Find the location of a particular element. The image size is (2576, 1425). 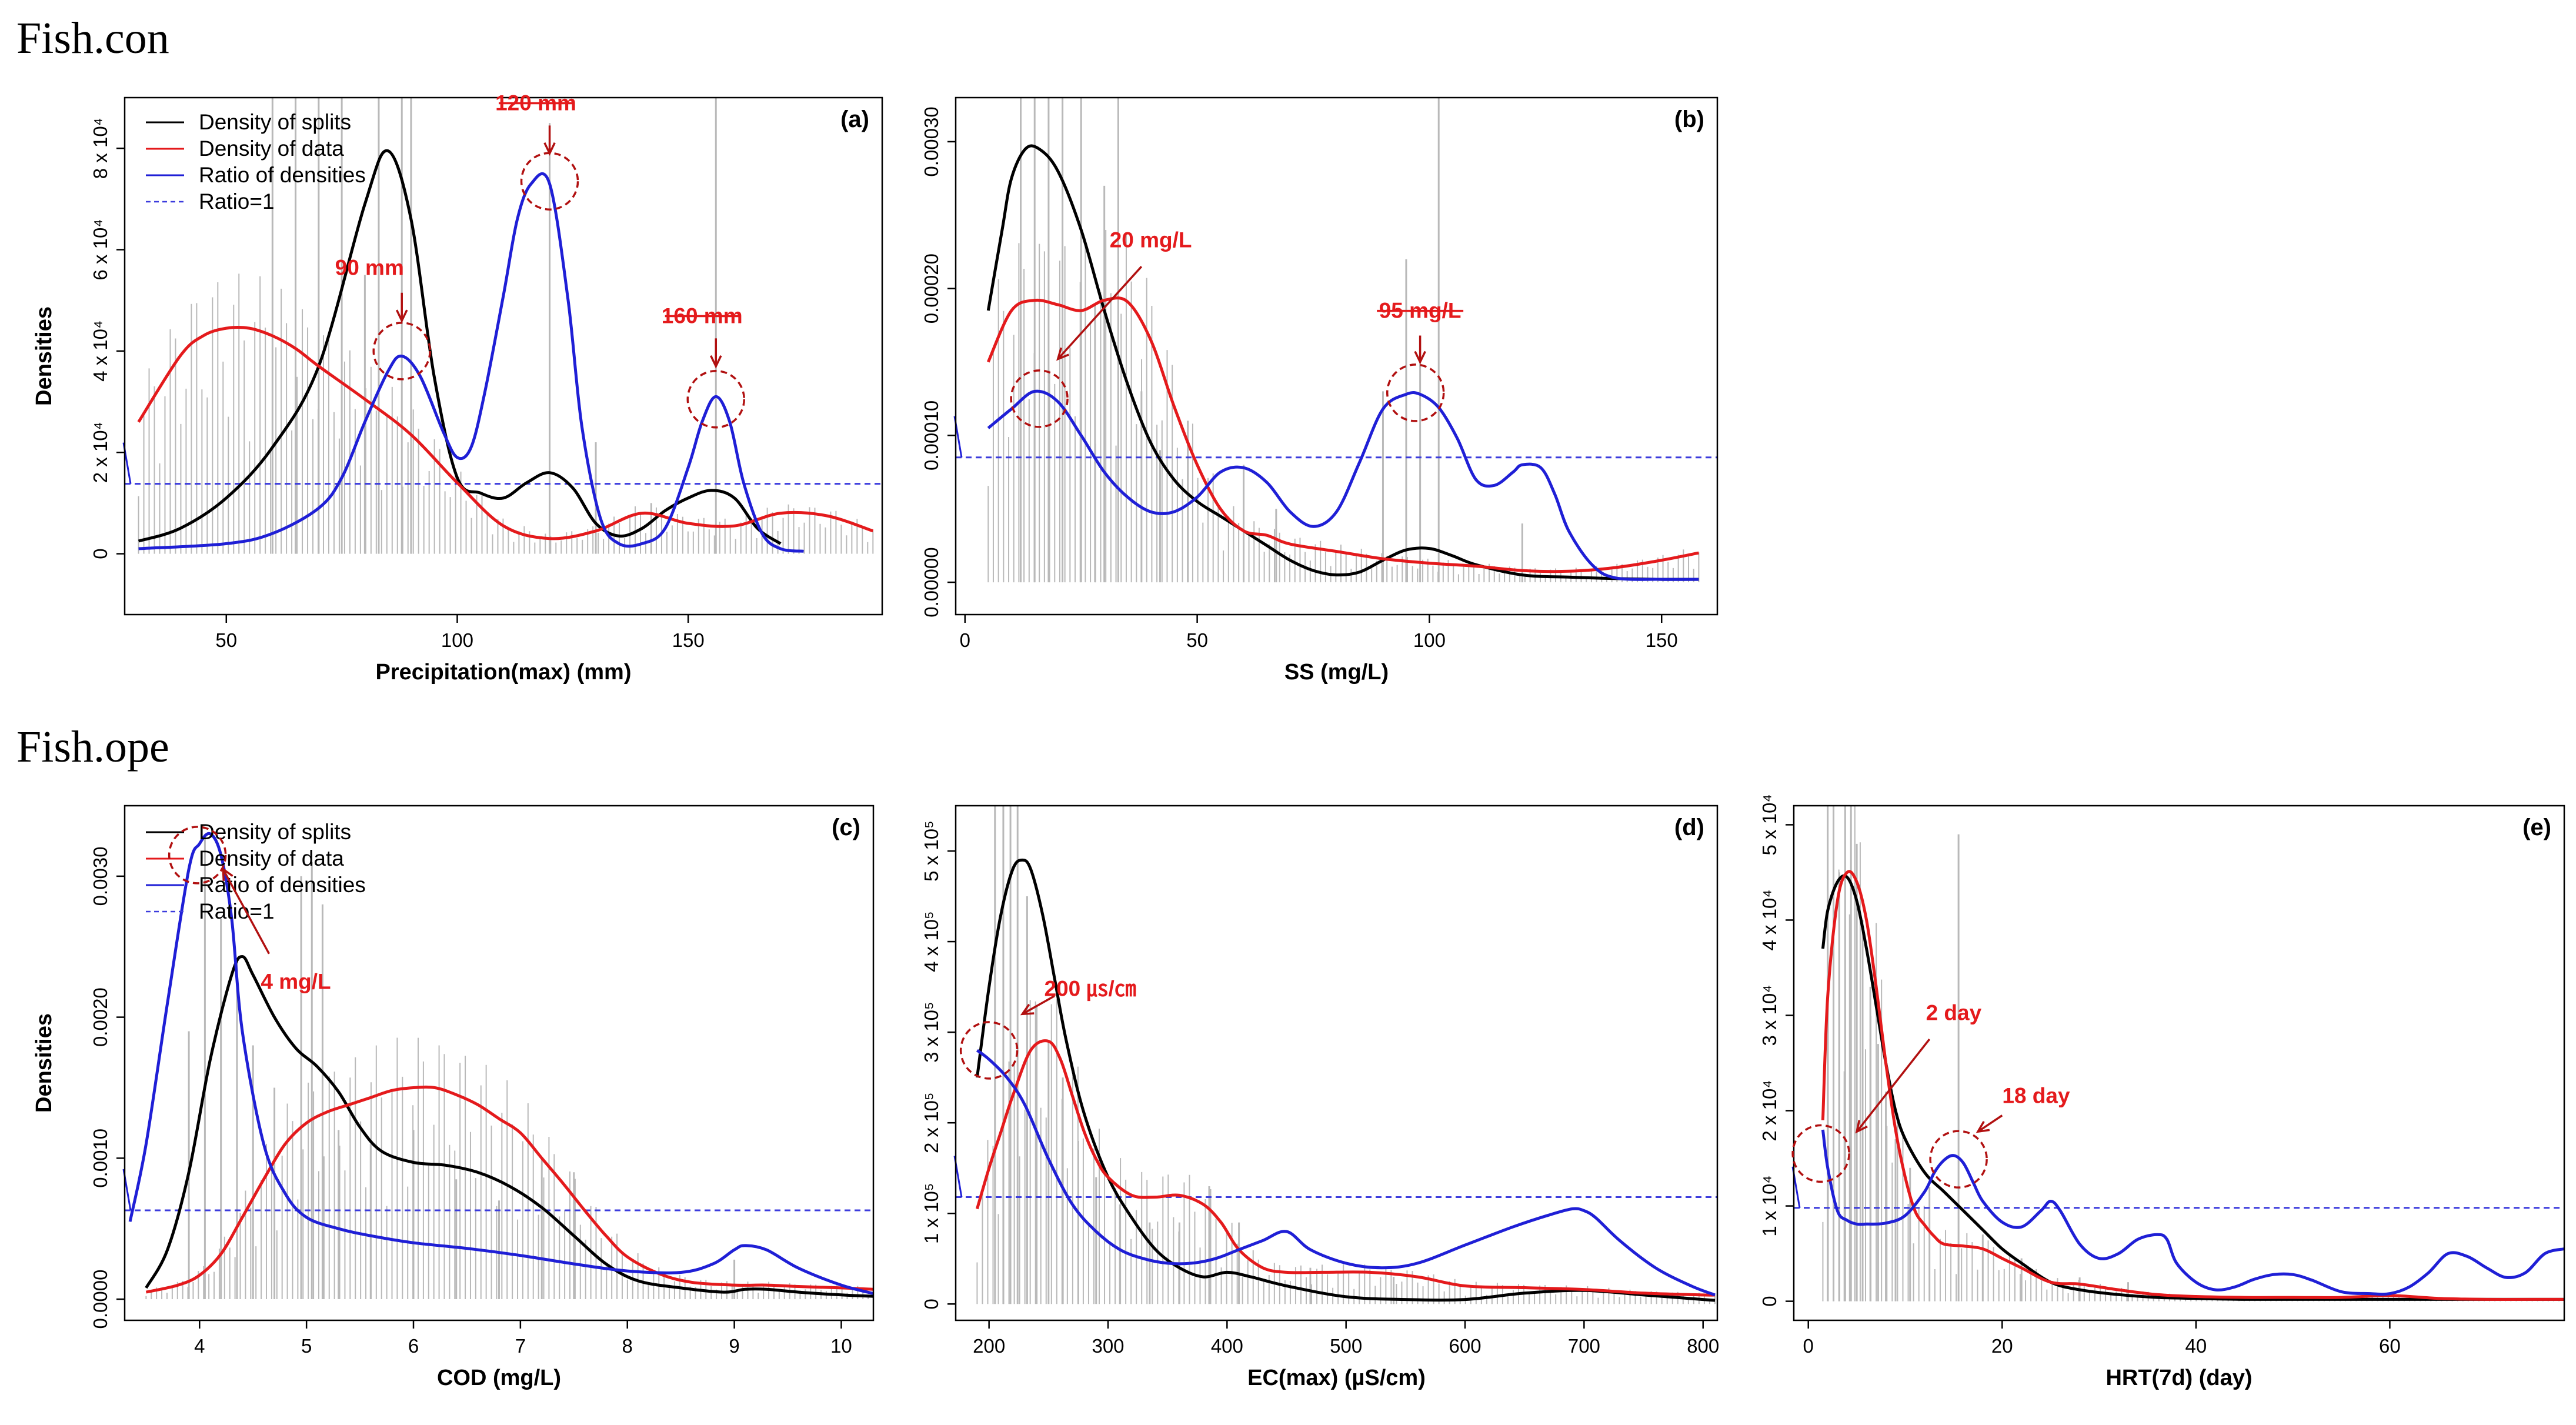

x-tick-label: 700 is located at coordinates (1584, 1346).